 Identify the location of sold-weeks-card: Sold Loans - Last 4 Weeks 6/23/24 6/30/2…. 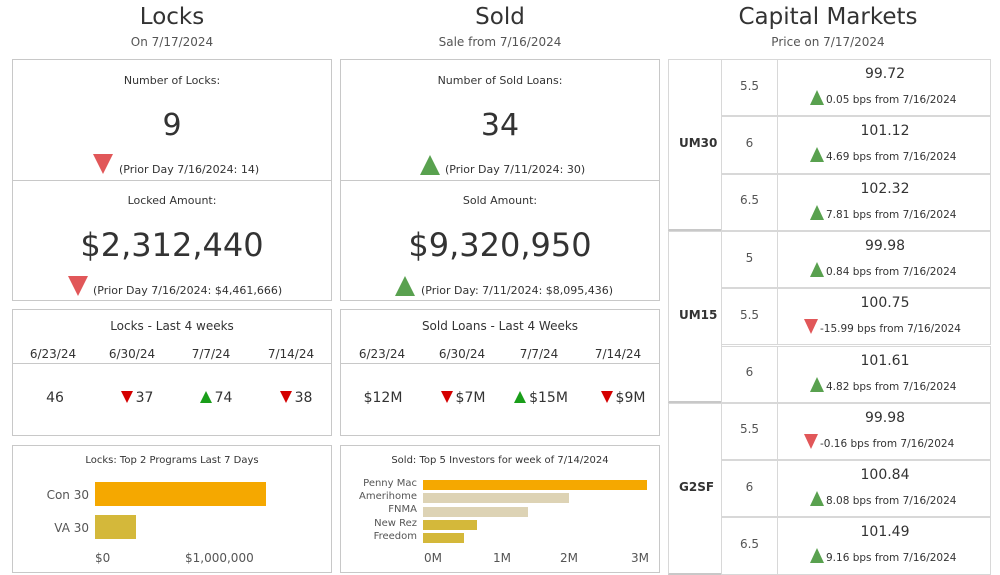
(500, 372).